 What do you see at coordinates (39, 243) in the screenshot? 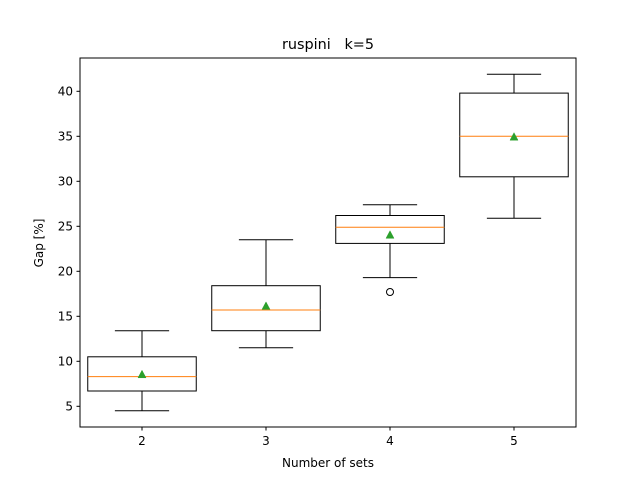
I see `y-axis-label: Gap [%]` at bounding box center [39, 243].